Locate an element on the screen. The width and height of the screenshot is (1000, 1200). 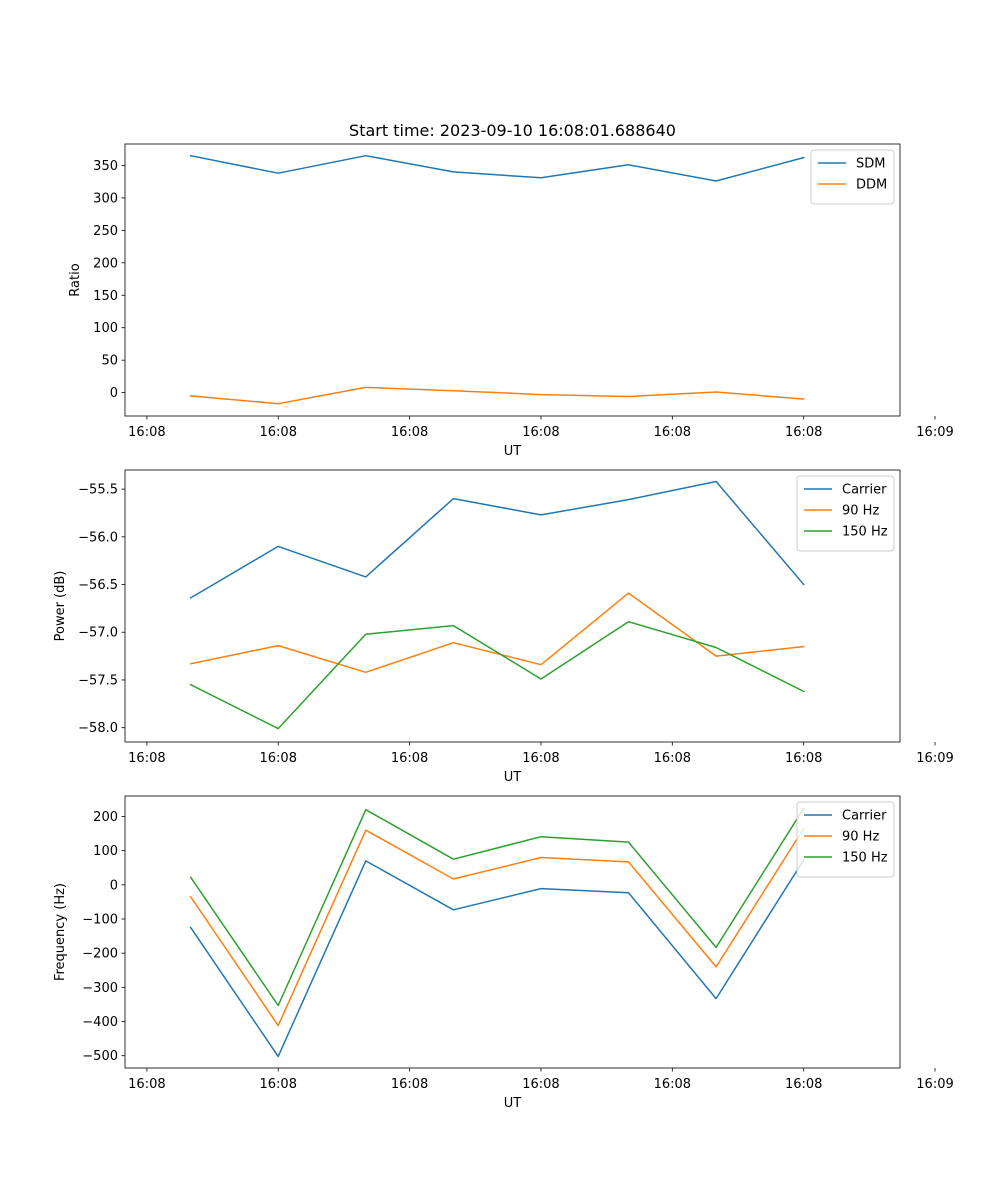
legend: SDM DDM is located at coordinates (852, 177).